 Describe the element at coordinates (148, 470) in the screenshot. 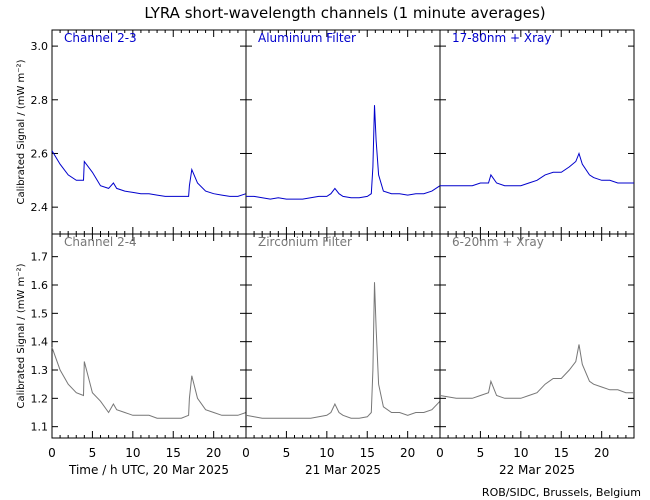

I see `x-axis-label: Time / h UTC, 20 Mar 2025` at that location.